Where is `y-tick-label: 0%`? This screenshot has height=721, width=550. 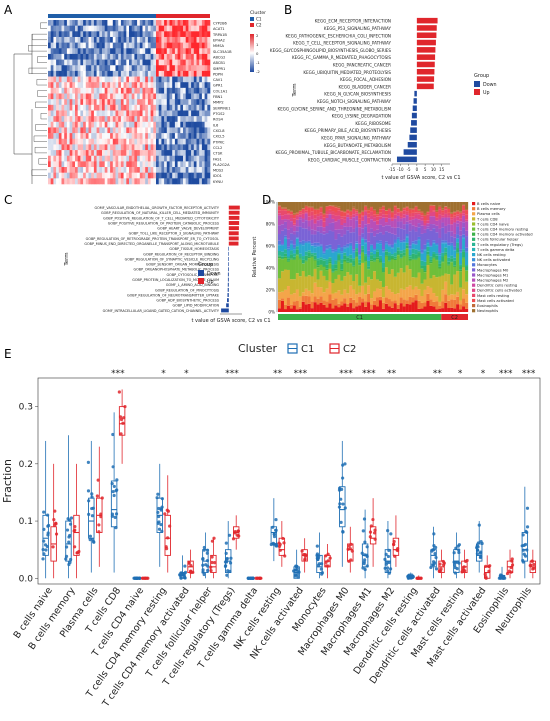
y-tick-label: 0% is located at coordinates (271, 312).